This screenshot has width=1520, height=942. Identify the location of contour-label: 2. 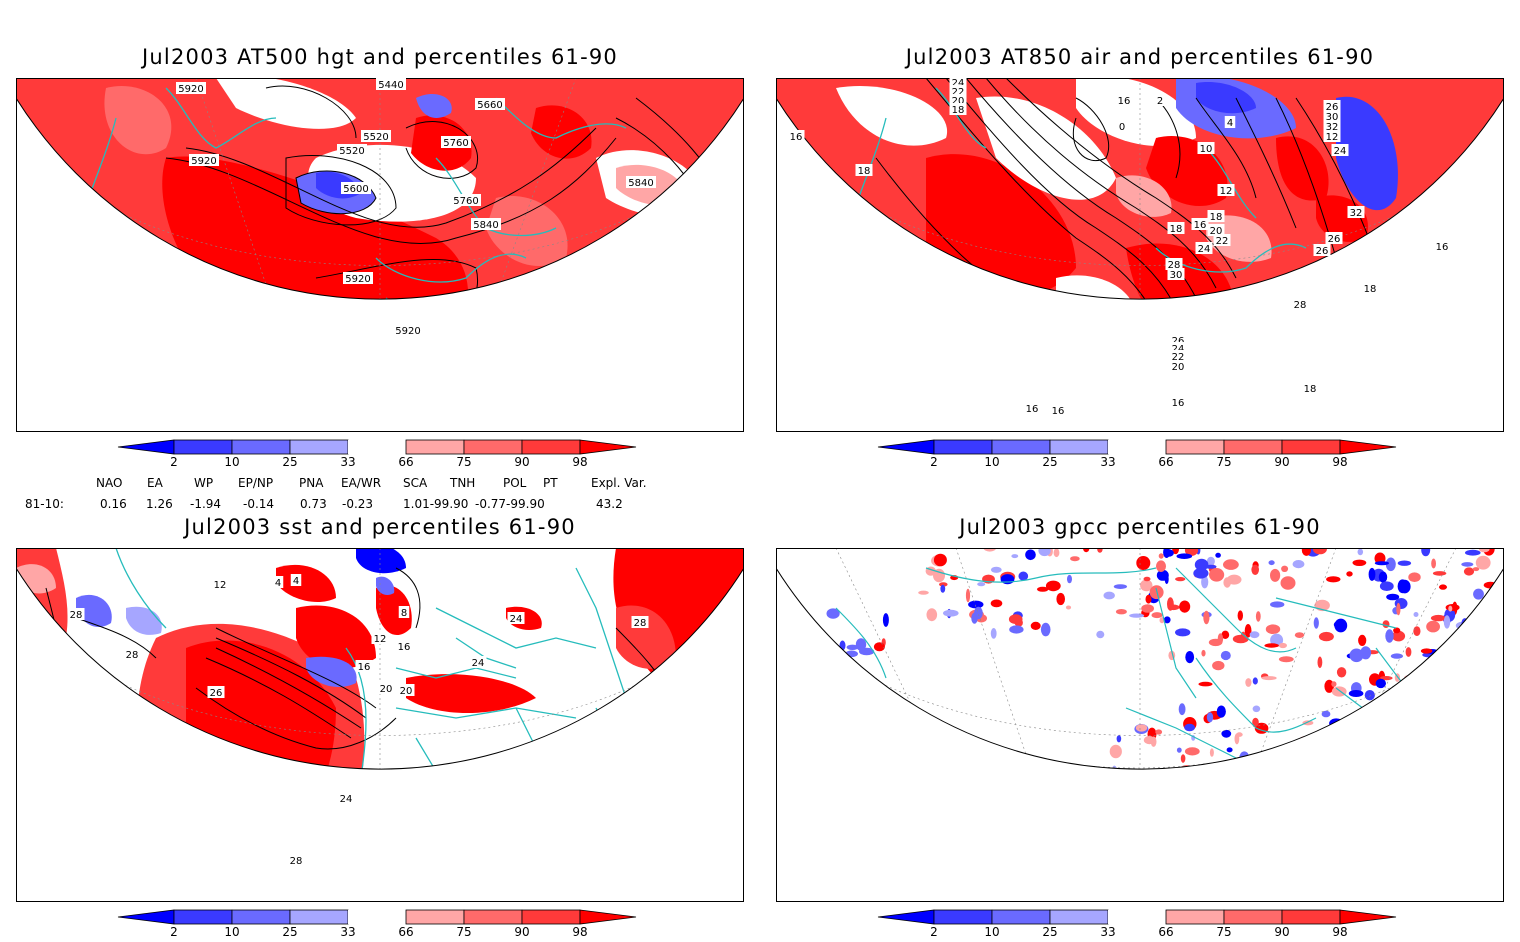
(1160, 101).